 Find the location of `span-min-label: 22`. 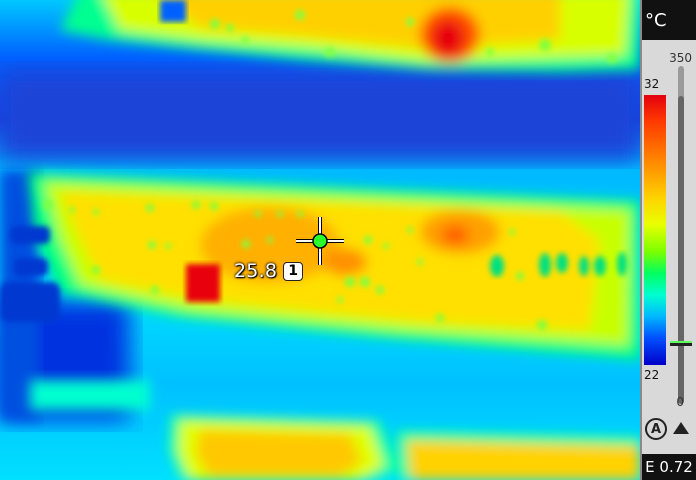

span-min-label: 22 is located at coordinates (652, 375).